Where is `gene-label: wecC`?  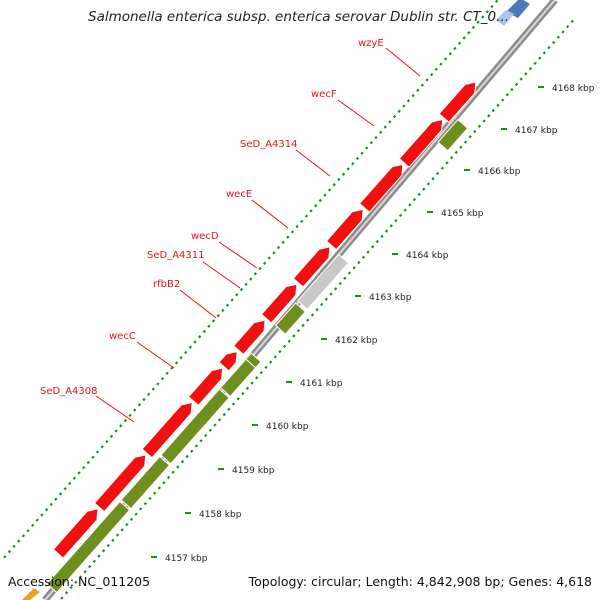 gene-label: wecC is located at coordinates (122, 336).